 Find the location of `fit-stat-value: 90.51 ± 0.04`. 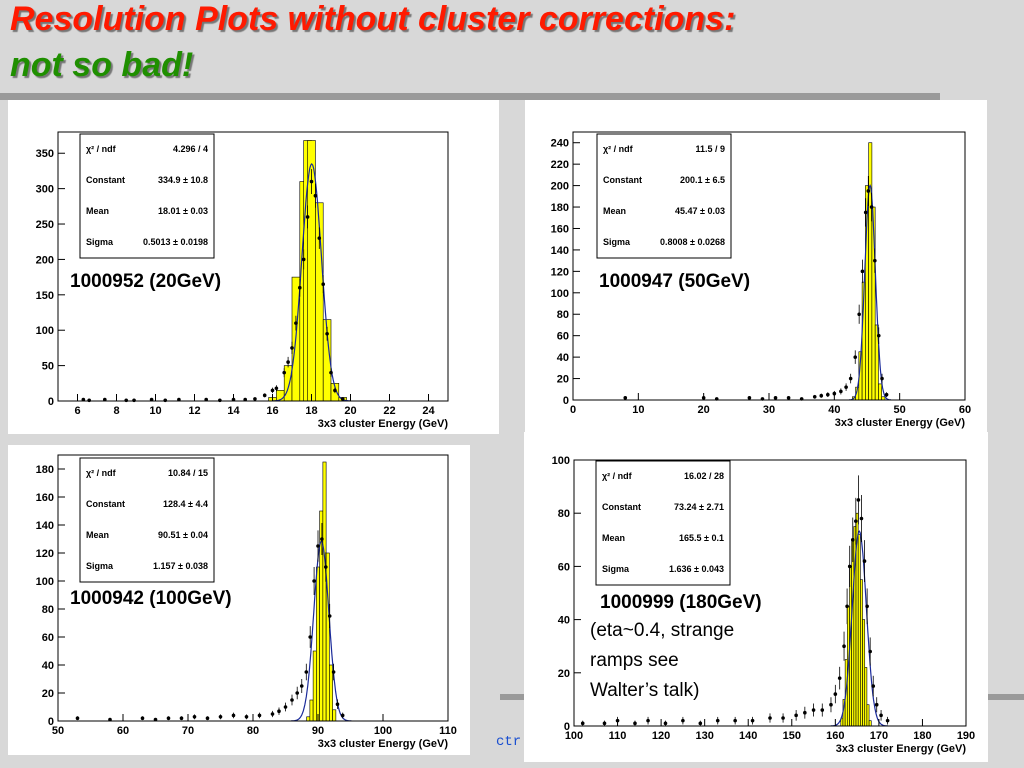

fit-stat-value: 90.51 ± 0.04 is located at coordinates (183, 535).